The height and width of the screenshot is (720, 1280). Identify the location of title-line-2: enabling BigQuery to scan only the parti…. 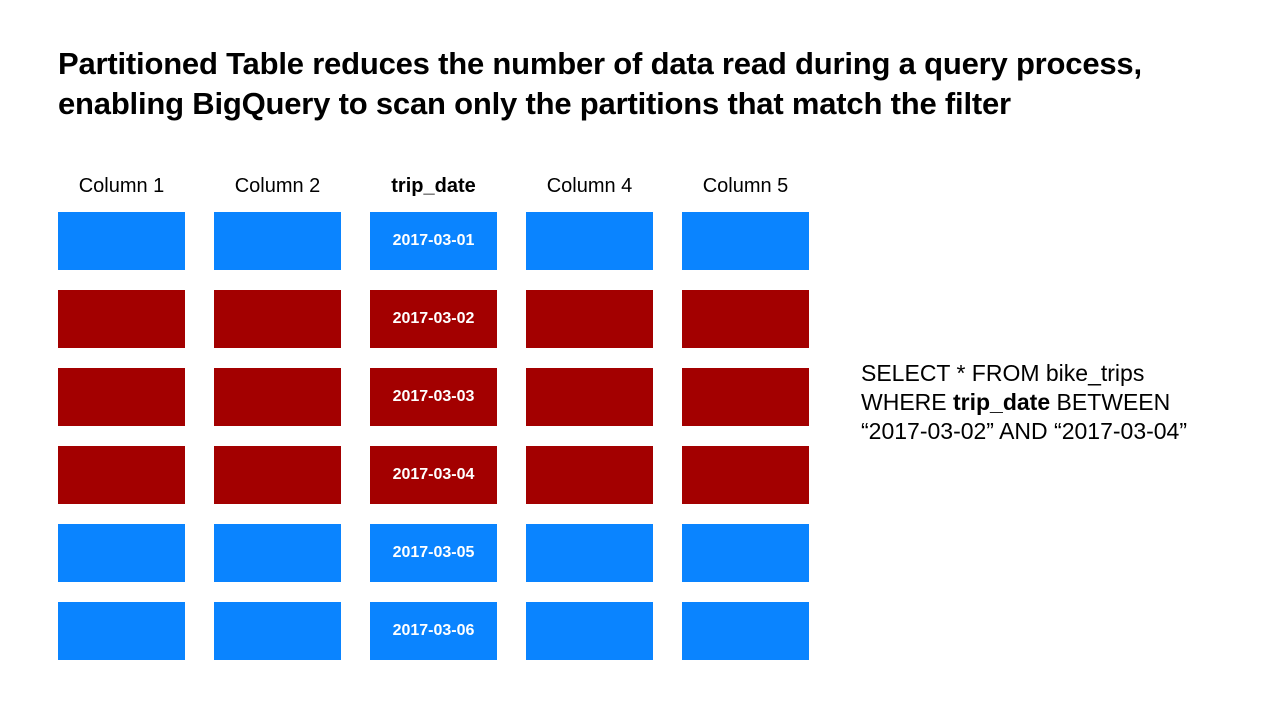
(534, 103).